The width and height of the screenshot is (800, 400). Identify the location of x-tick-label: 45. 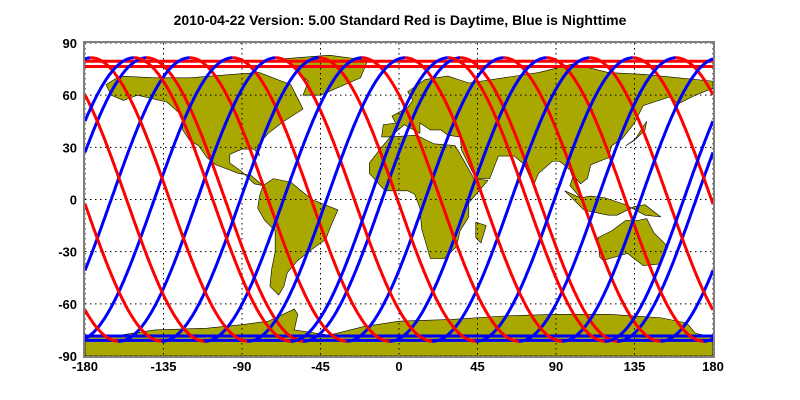
(477, 366).